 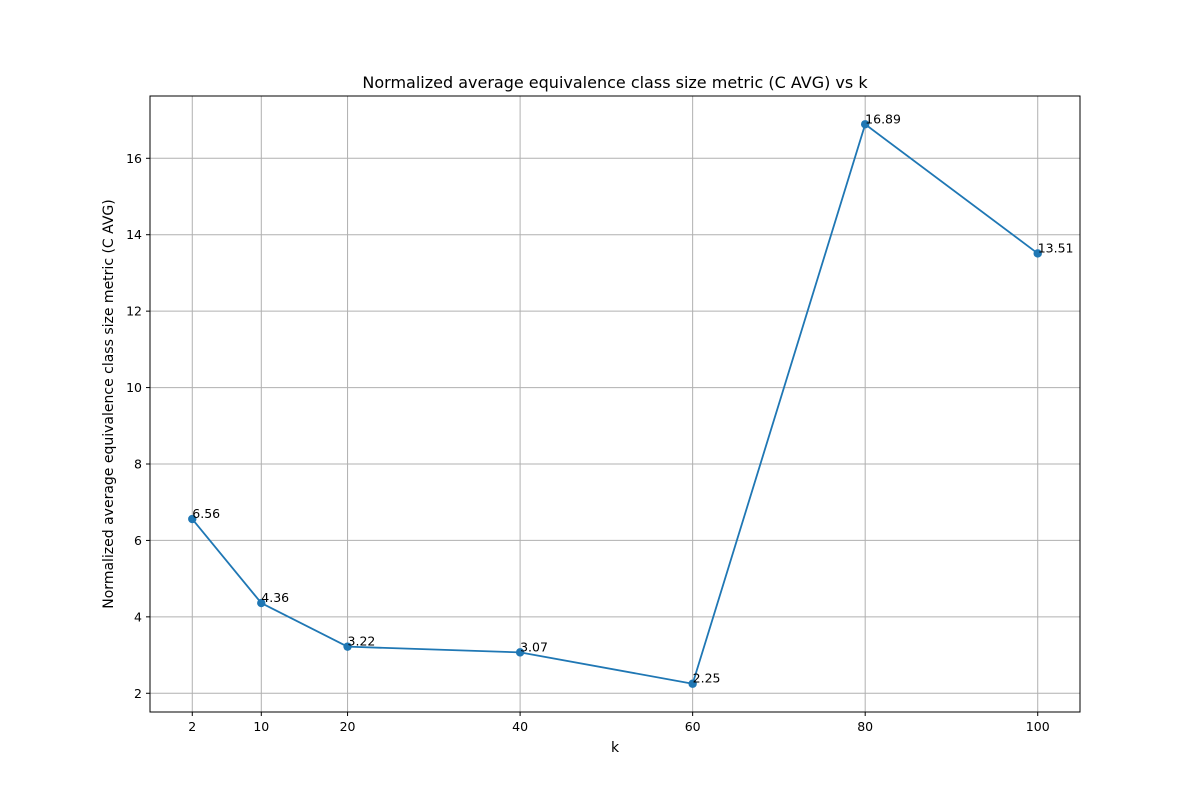 I want to click on x-tick-label: 2, so click(x=192, y=726).